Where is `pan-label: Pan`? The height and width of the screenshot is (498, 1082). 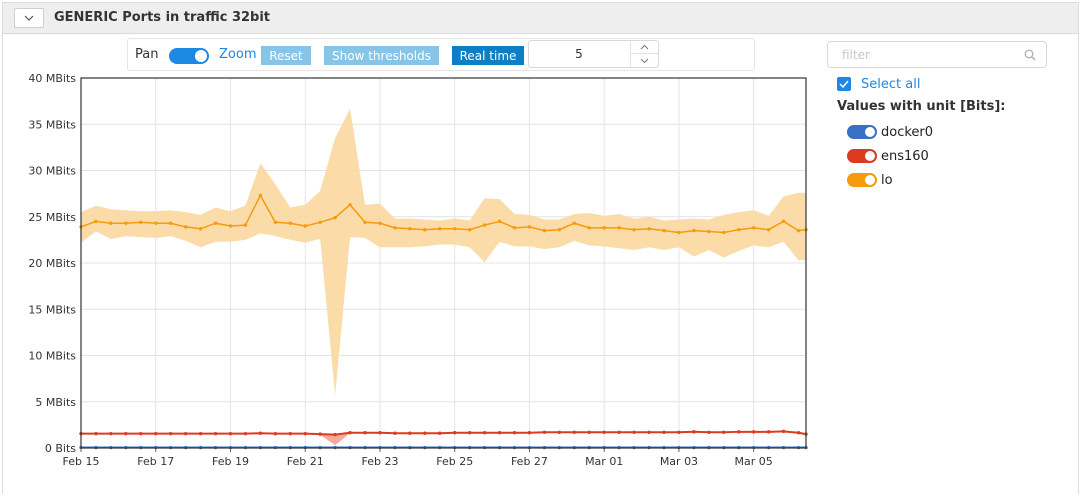
pan-label: Pan is located at coordinates (147, 54).